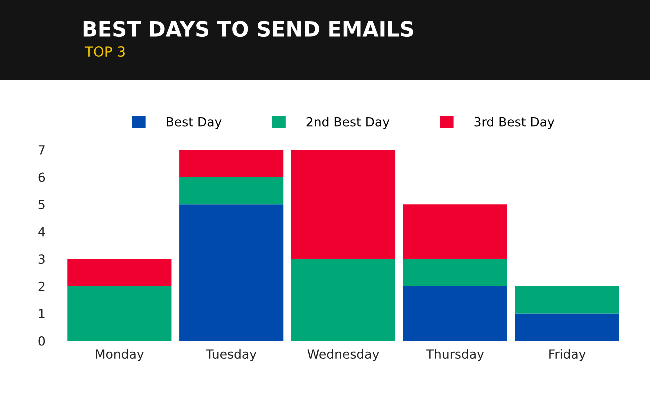 The image size is (650, 400). I want to click on chart-title: BEST DAYS TO SEND EMAILS, so click(249, 29).